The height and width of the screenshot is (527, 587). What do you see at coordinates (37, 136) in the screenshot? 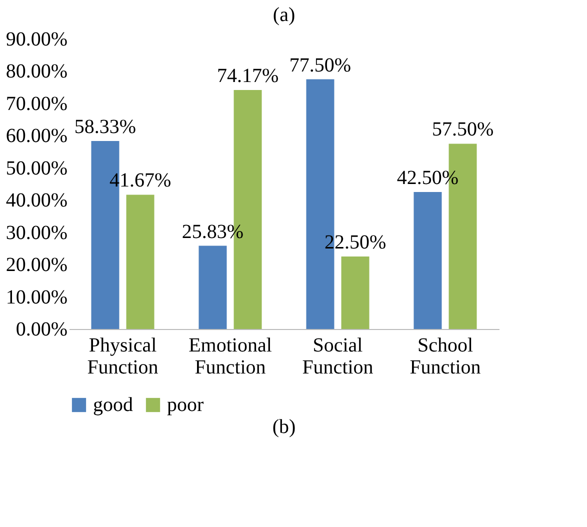
I see `y-tick-label: 60.00%` at bounding box center [37, 136].